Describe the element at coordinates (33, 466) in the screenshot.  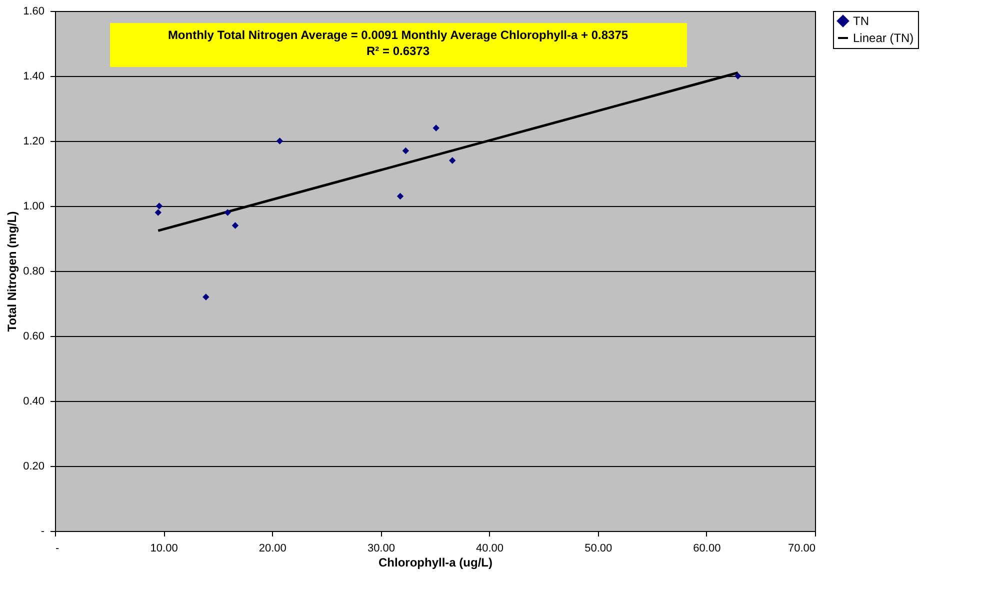
I see `y-tick-label: 0.20` at that location.